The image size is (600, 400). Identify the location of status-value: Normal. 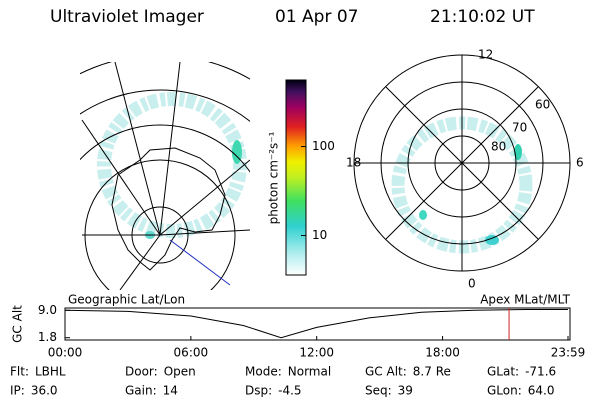
(309, 372).